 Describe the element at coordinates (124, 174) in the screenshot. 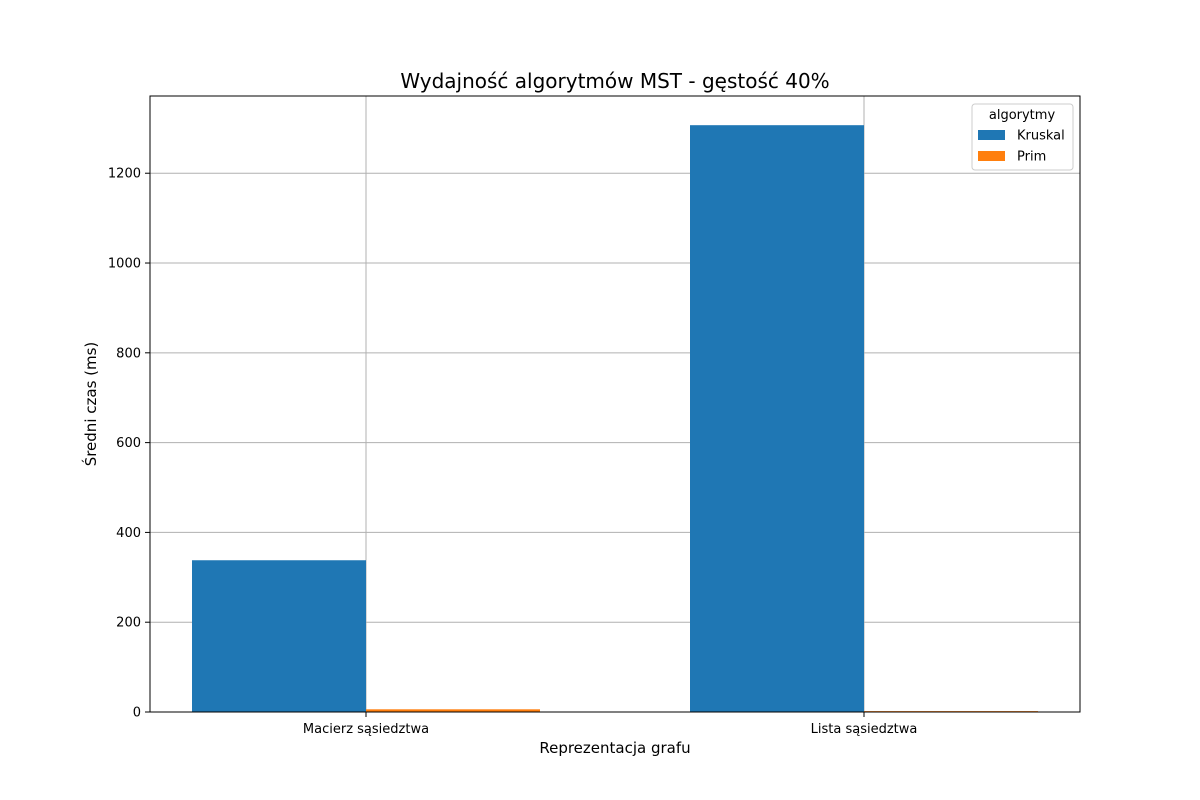

I see `y-tick-label: 1200` at that location.